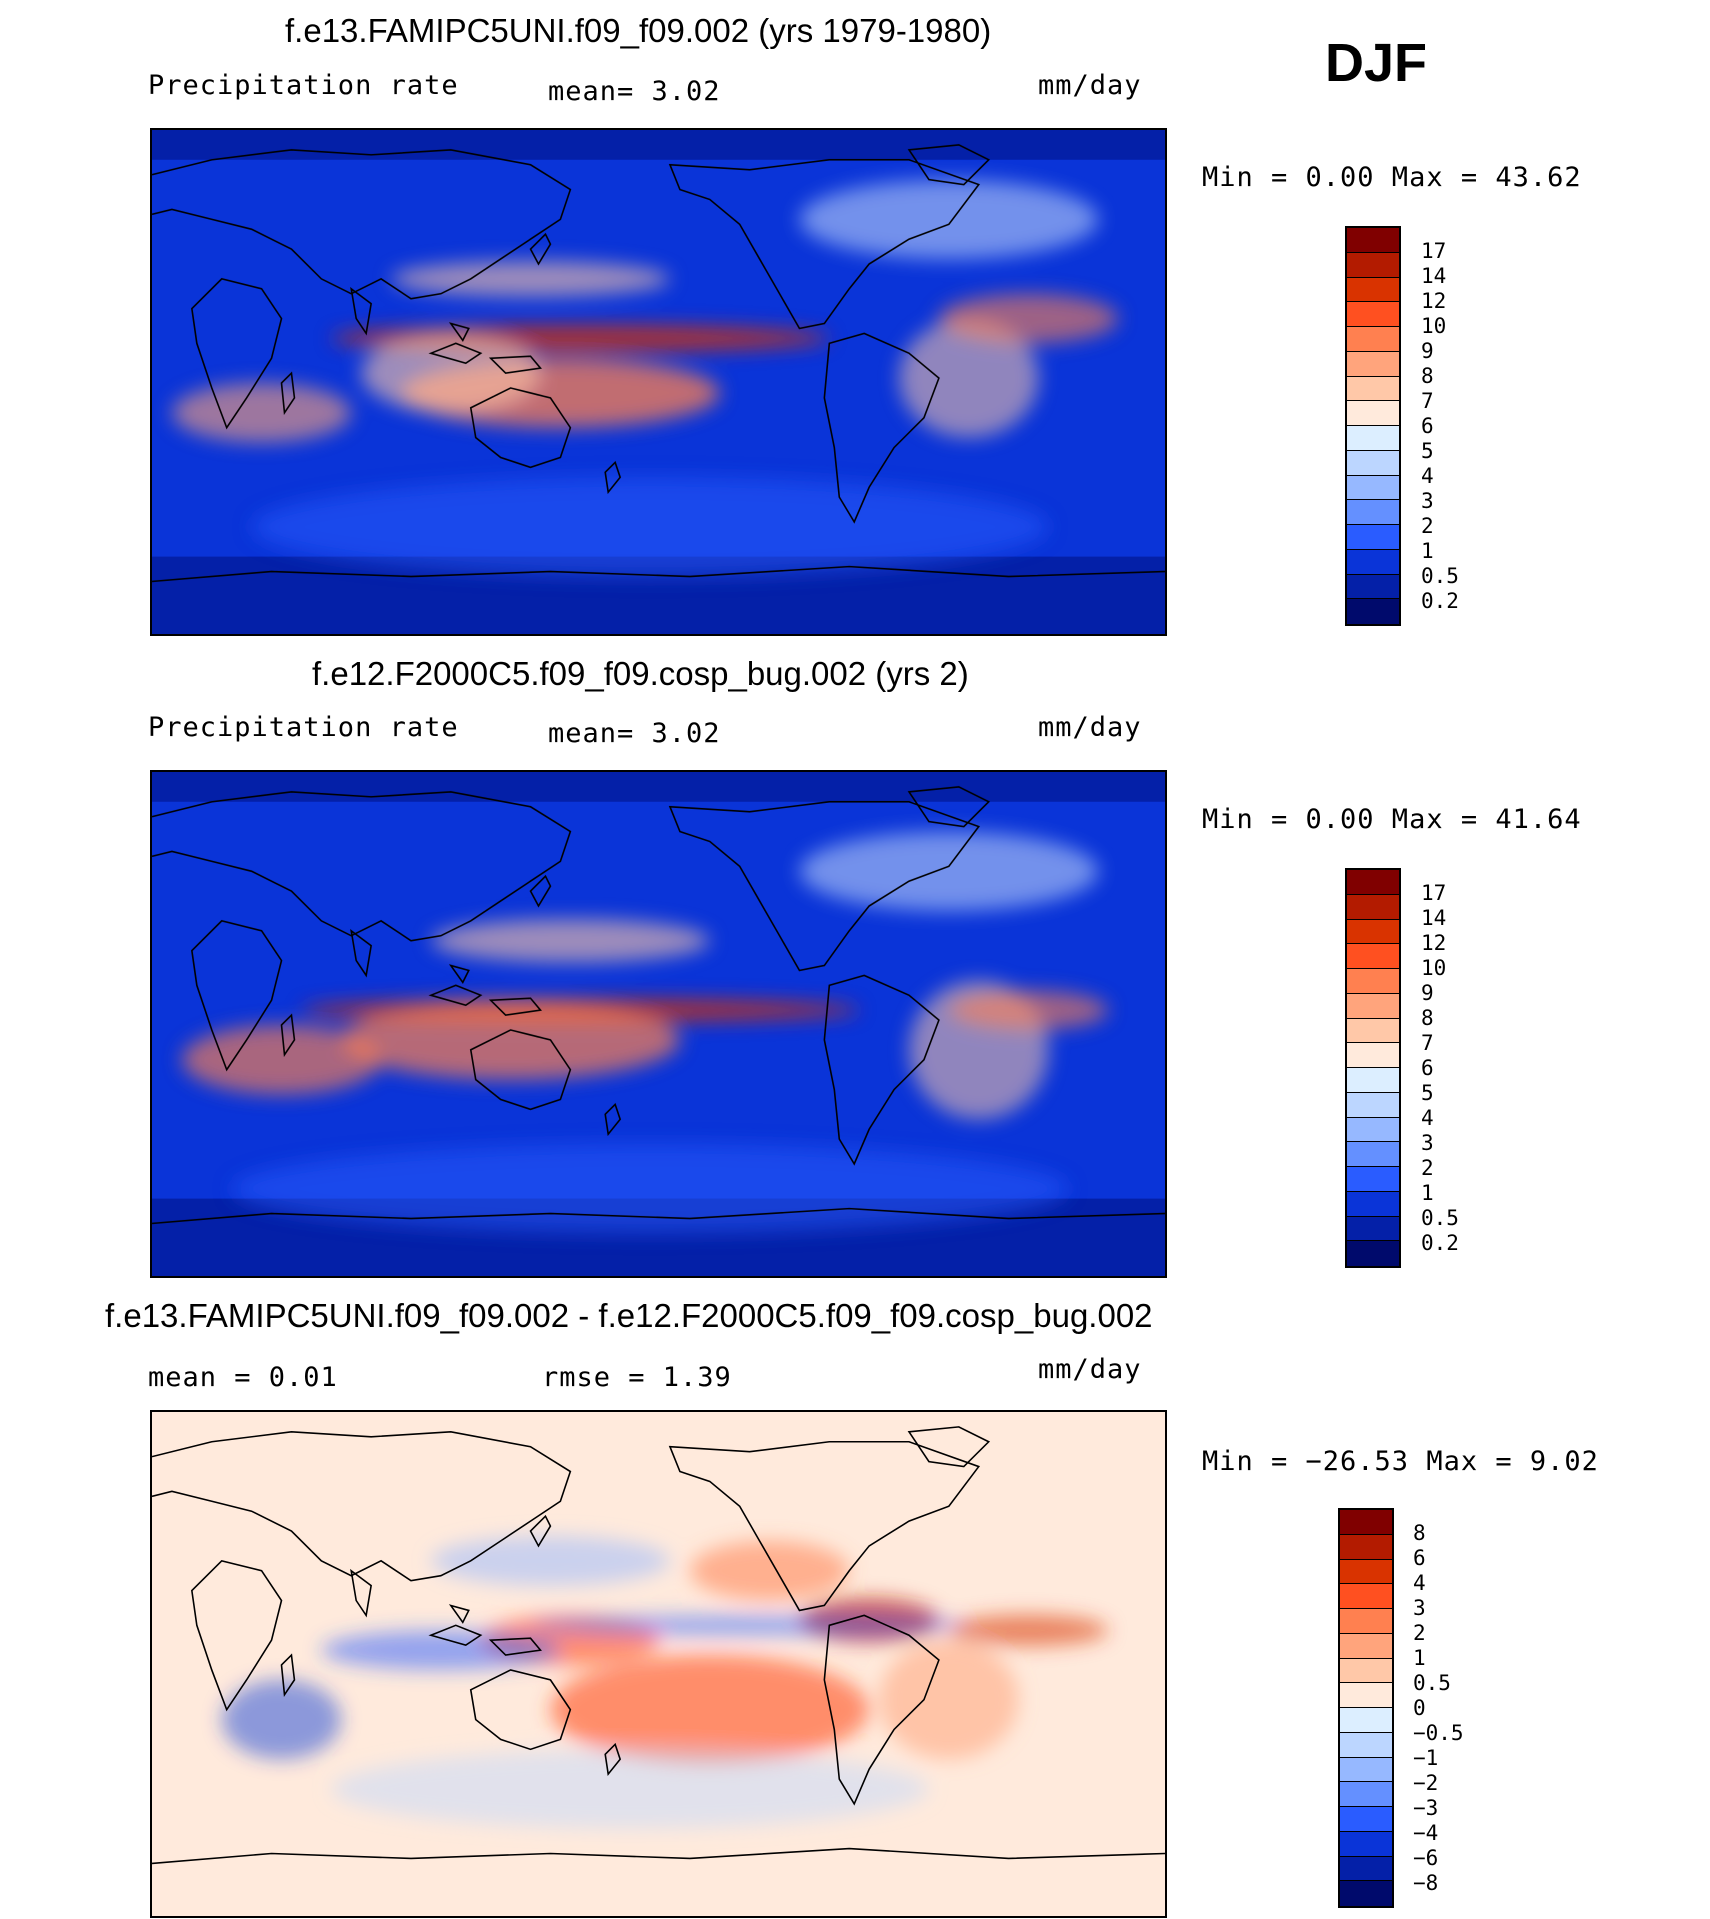 This screenshot has width=1710, height=1919. Describe the element at coordinates (1376, 63) in the screenshot. I see `season-label: DJF` at that location.